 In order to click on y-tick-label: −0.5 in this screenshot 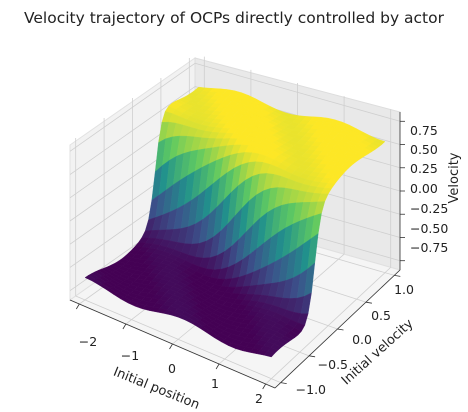, I will do `click(333, 364)`.